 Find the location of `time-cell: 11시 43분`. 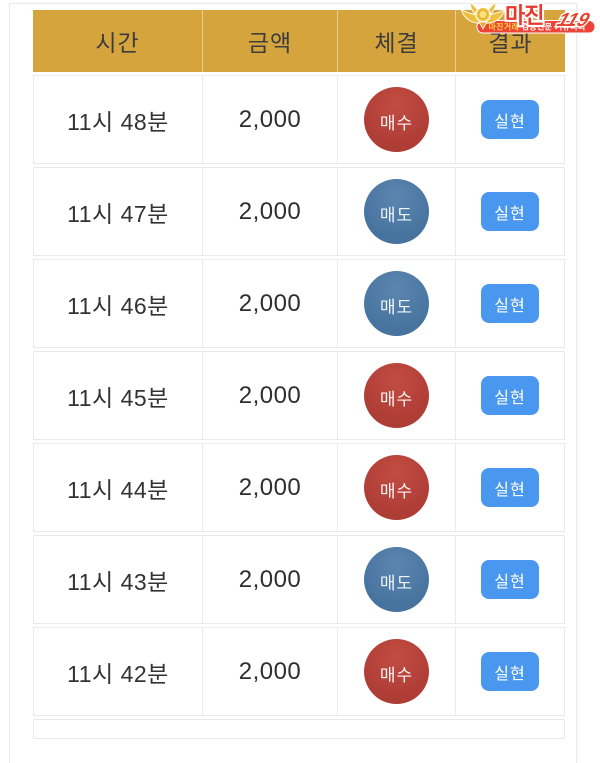

time-cell: 11시 43분 is located at coordinates (118, 581).